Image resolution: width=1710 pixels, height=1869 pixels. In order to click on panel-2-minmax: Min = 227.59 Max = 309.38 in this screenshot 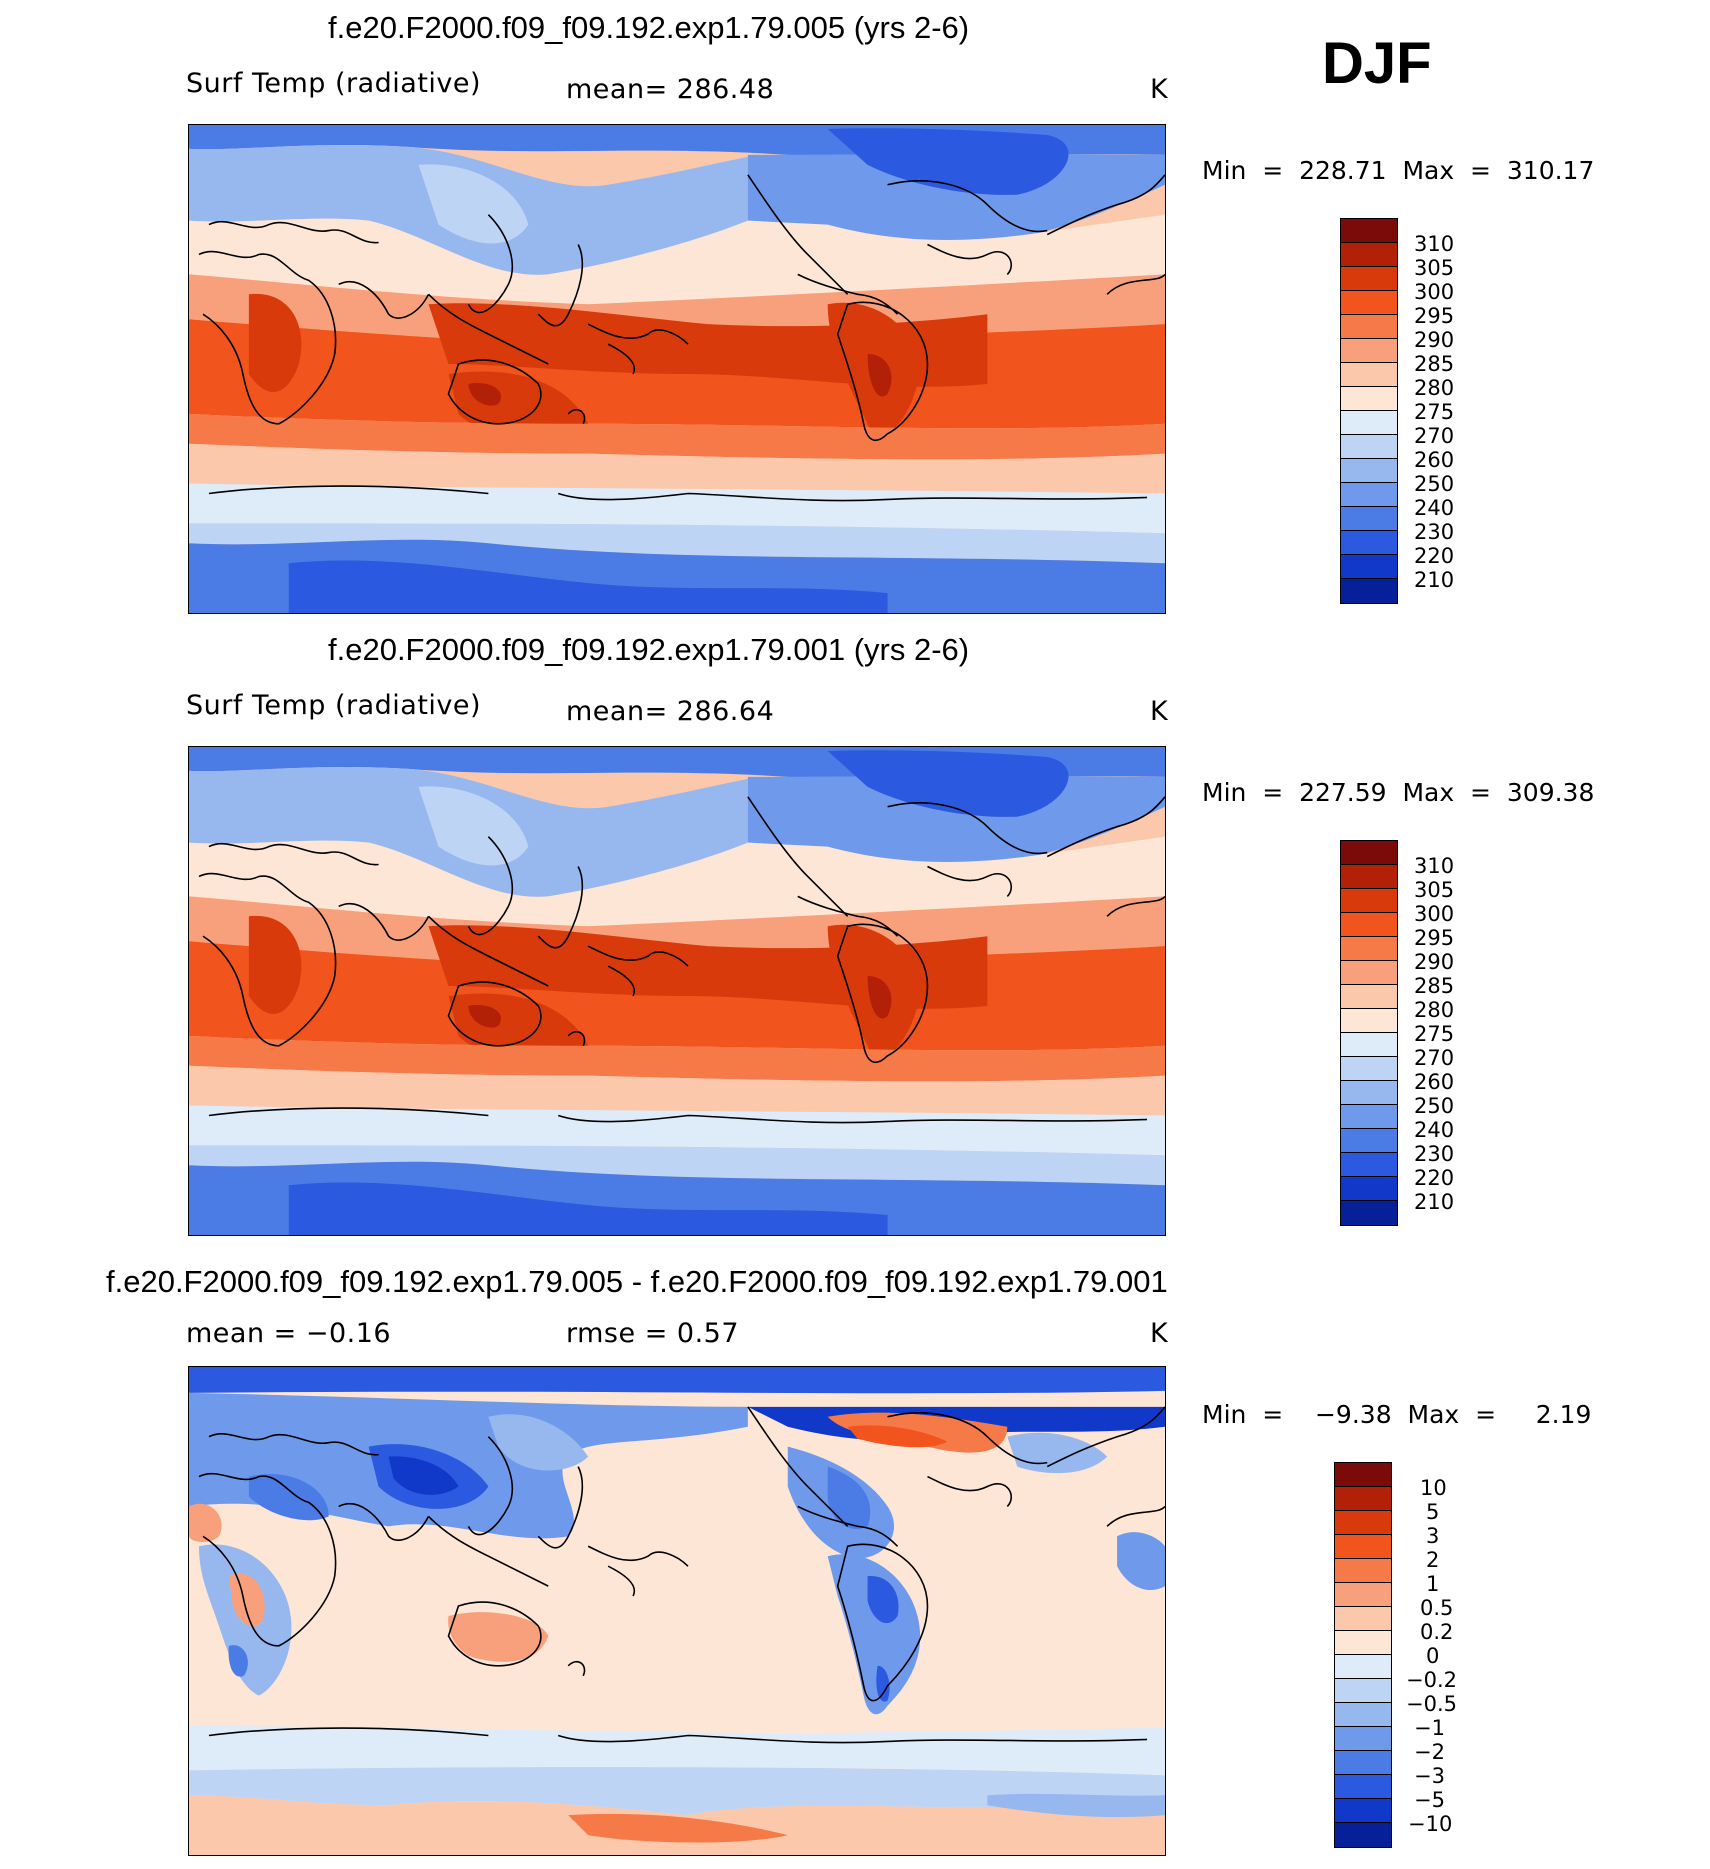, I will do `click(1398, 792)`.